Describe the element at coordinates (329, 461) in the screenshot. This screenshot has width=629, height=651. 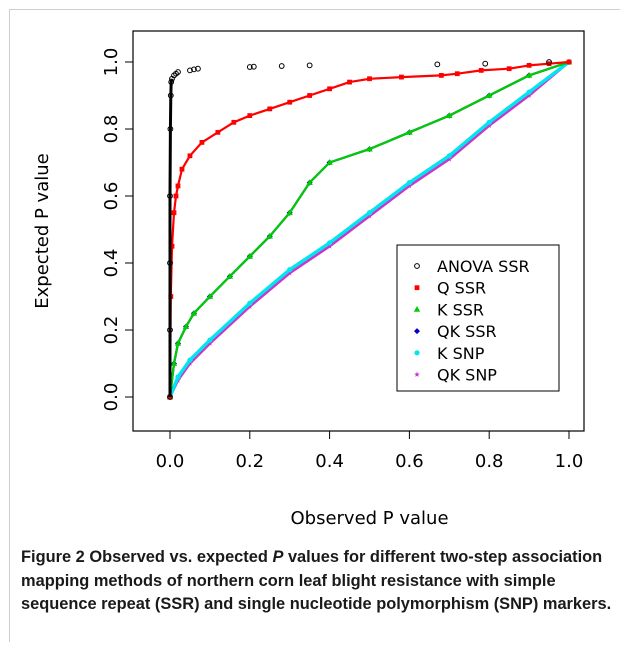
I see `x-tick-label: 0.4` at that location.